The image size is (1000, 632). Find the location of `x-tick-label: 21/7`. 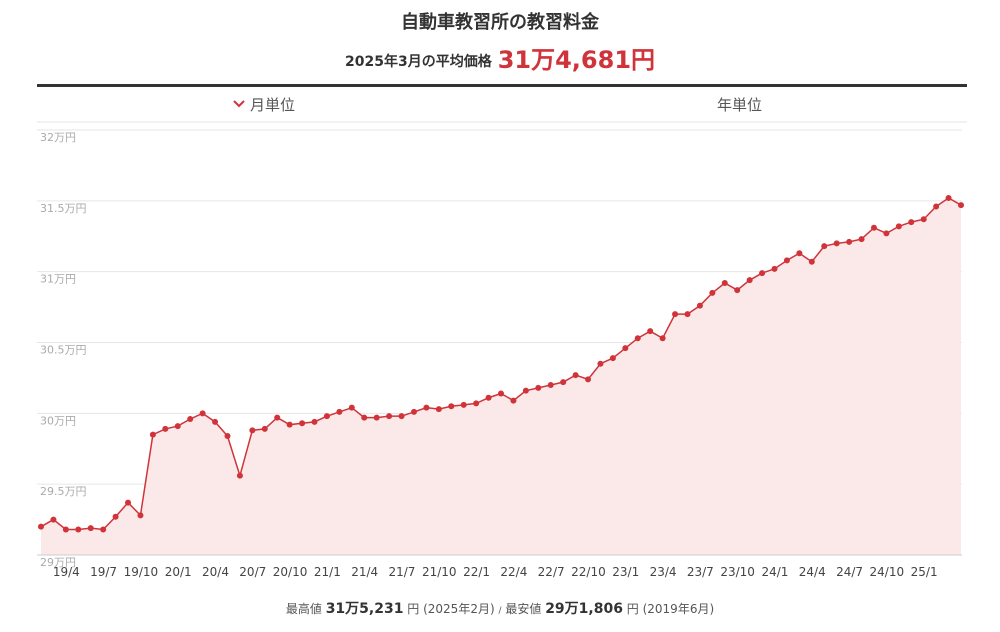

x-tick-label: 21/7 is located at coordinates (401, 572).